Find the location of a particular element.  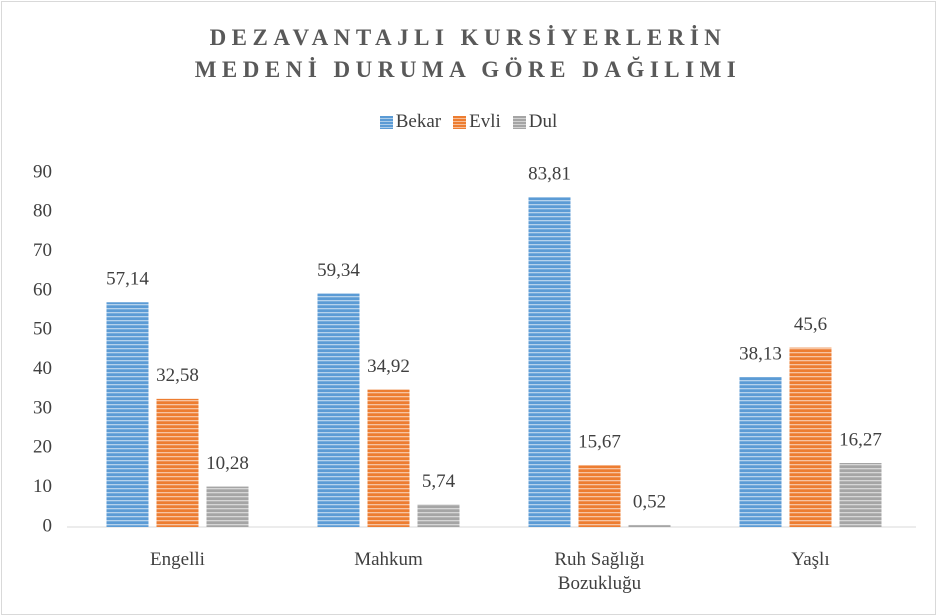

y-tick-label: 80 is located at coordinates (42, 211).